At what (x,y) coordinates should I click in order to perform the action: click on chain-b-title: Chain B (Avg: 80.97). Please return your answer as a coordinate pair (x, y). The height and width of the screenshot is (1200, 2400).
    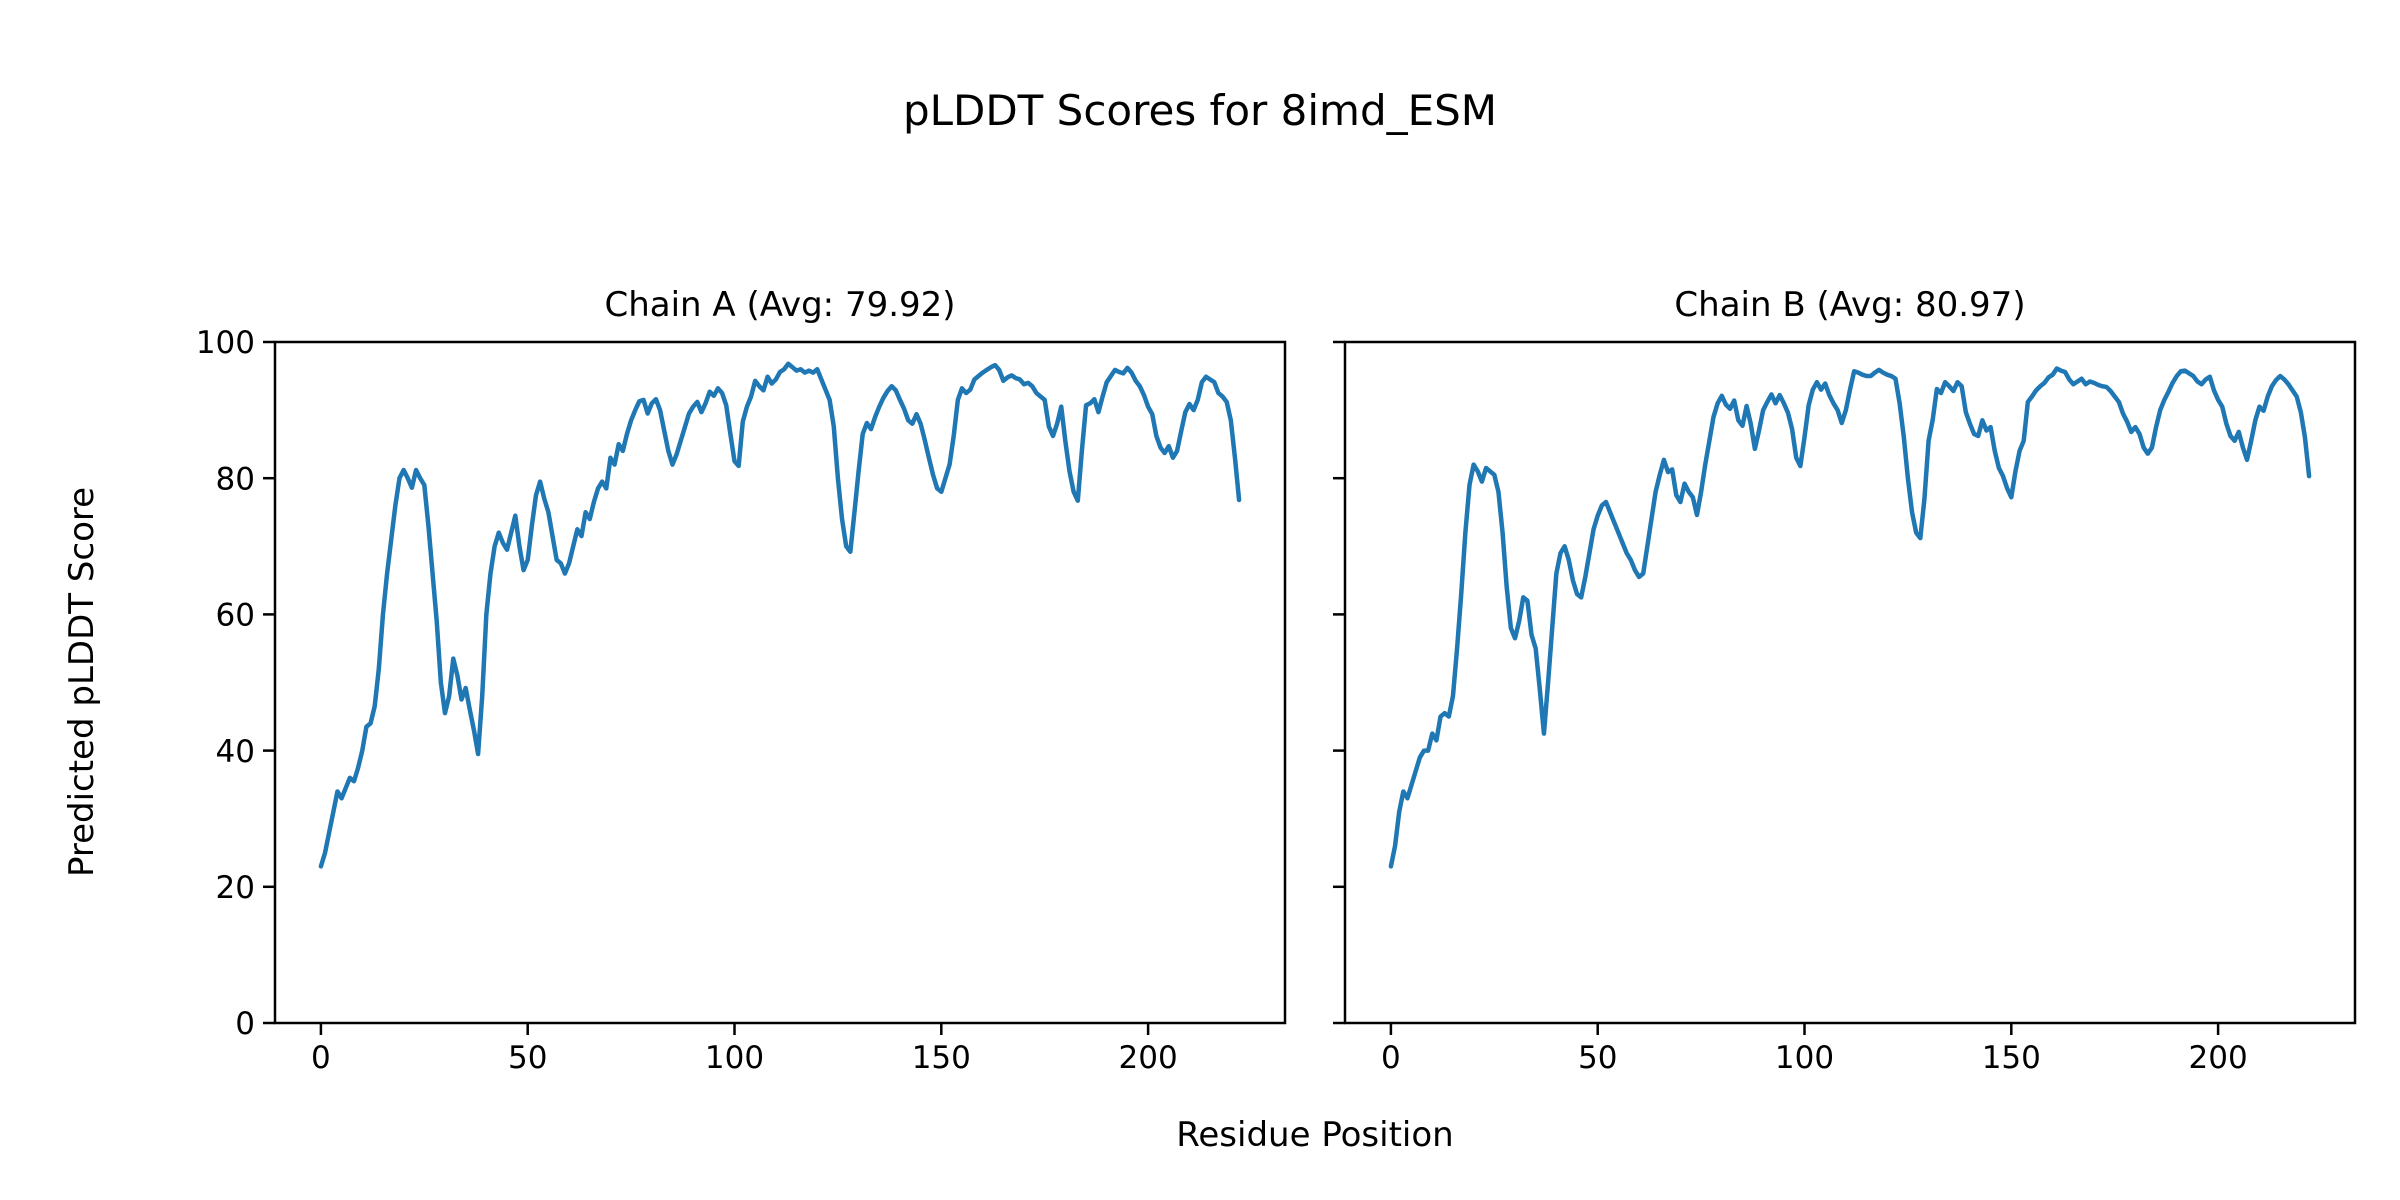
    Looking at the image, I should click on (1850, 305).